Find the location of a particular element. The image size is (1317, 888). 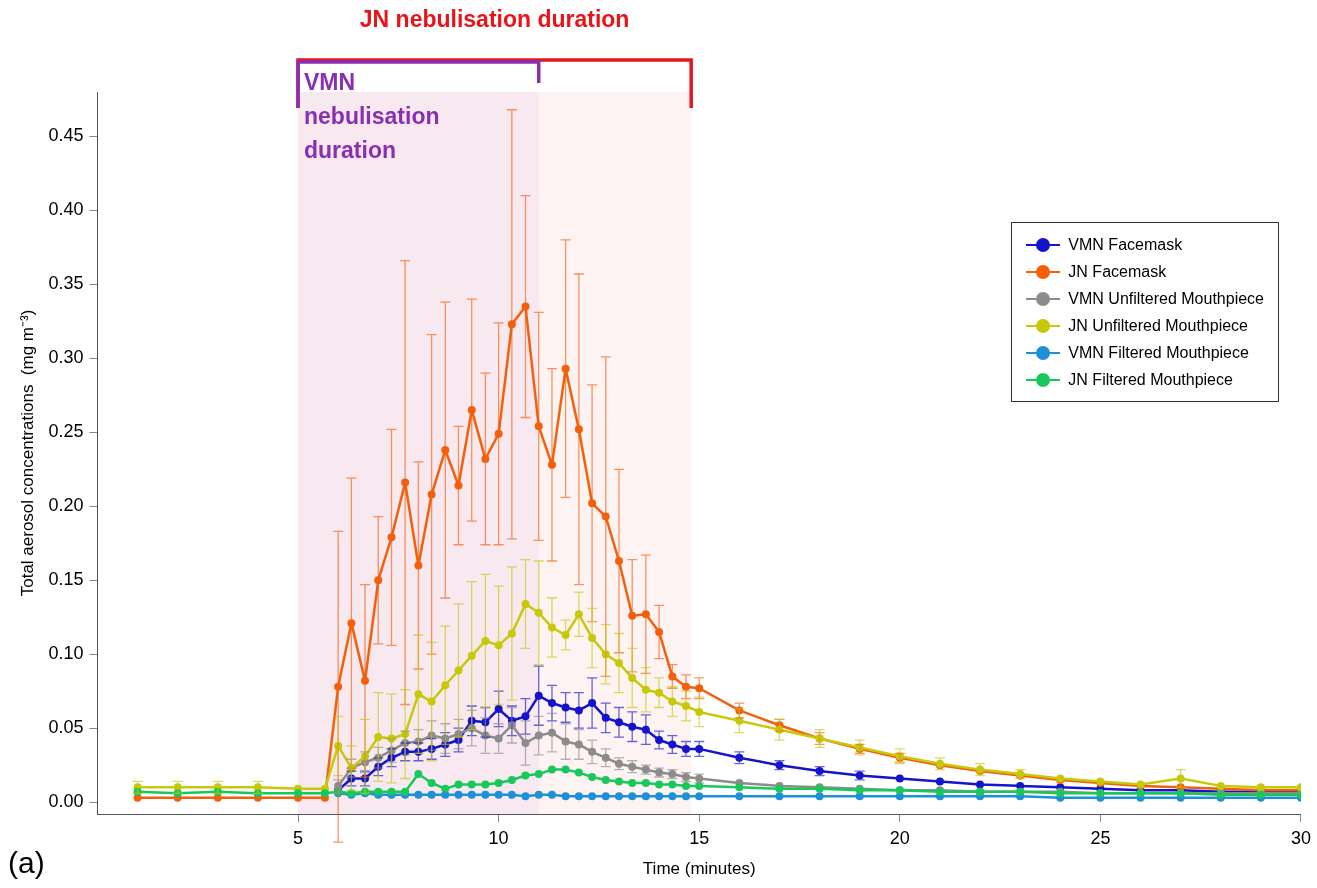

y-tick-label: 0.05 is located at coordinates (66, 727).